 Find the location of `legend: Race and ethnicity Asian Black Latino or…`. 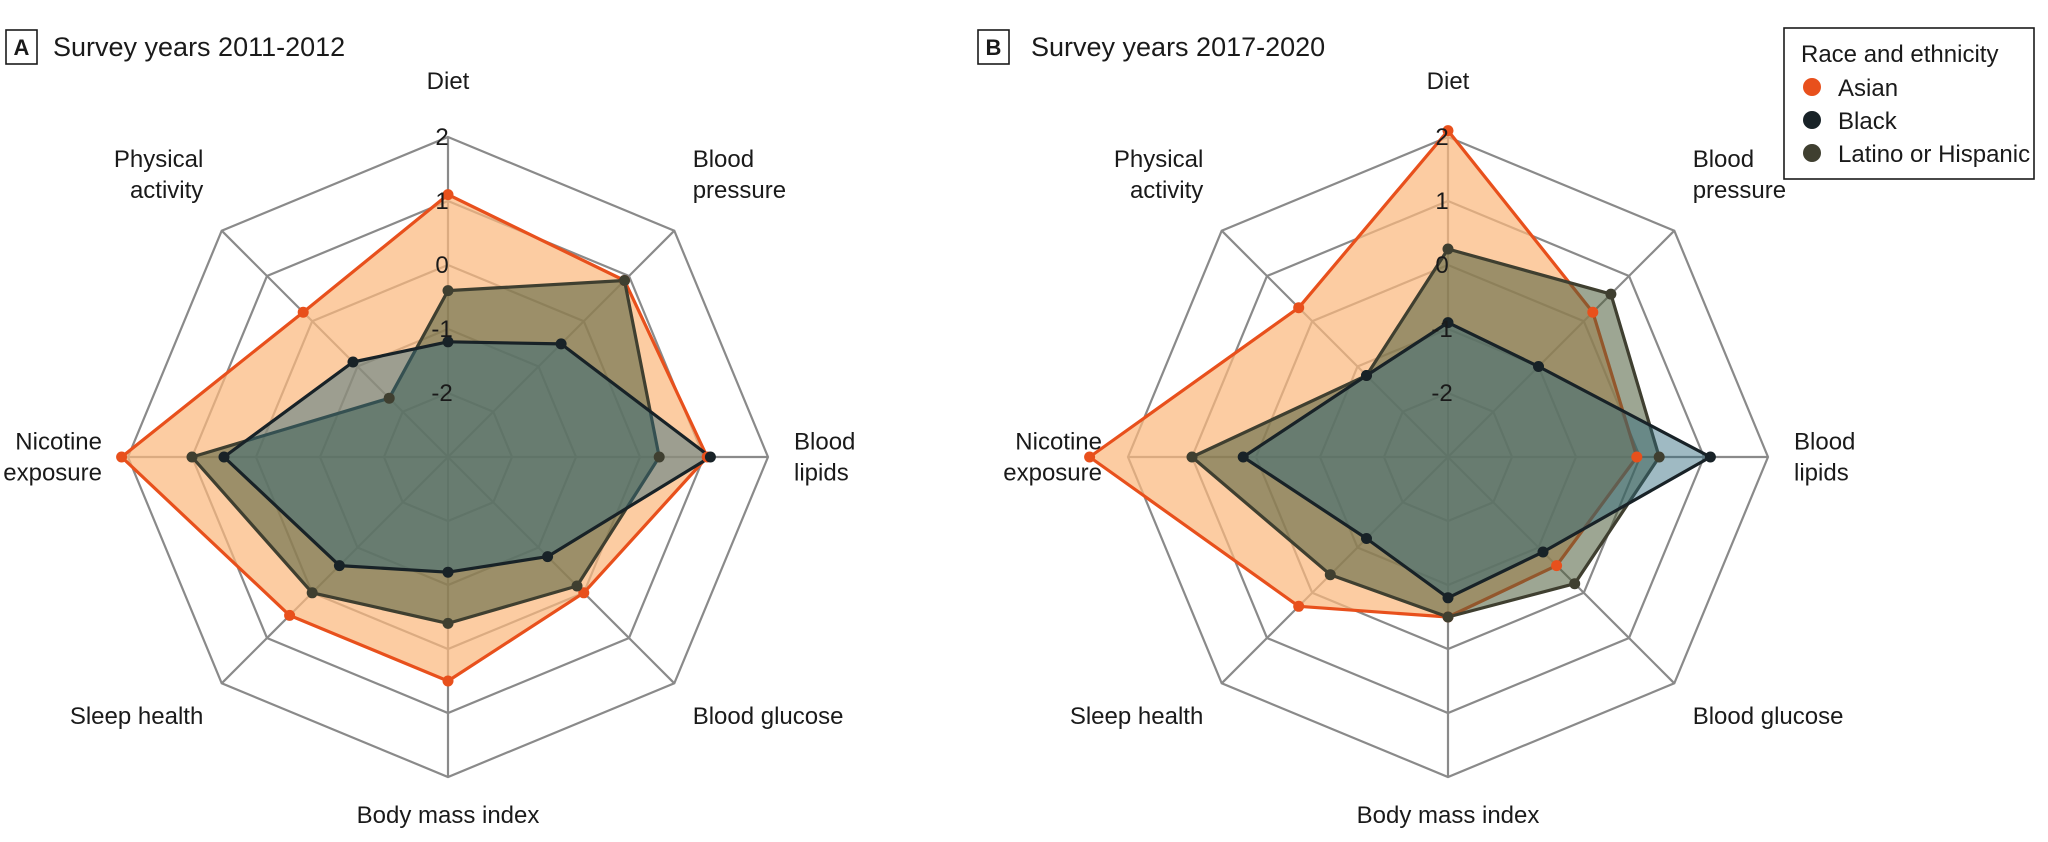

legend: Race and ethnicity Asian Black Latino or… is located at coordinates (1909, 103).